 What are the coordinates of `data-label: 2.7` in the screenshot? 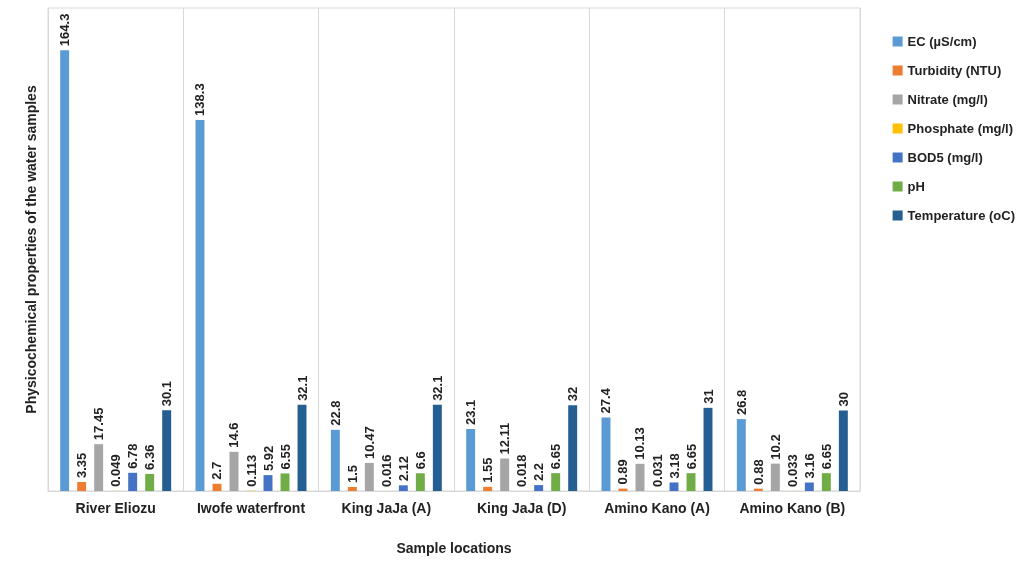 It's located at (217, 470).